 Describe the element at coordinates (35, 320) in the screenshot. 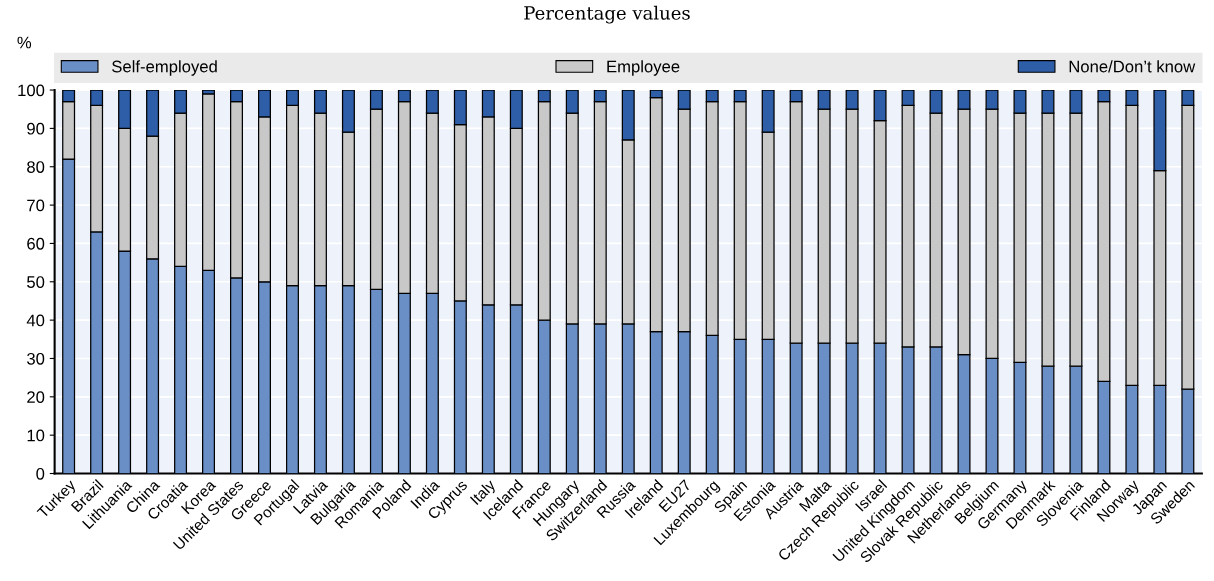

I see `y-tick-label: 40` at that location.